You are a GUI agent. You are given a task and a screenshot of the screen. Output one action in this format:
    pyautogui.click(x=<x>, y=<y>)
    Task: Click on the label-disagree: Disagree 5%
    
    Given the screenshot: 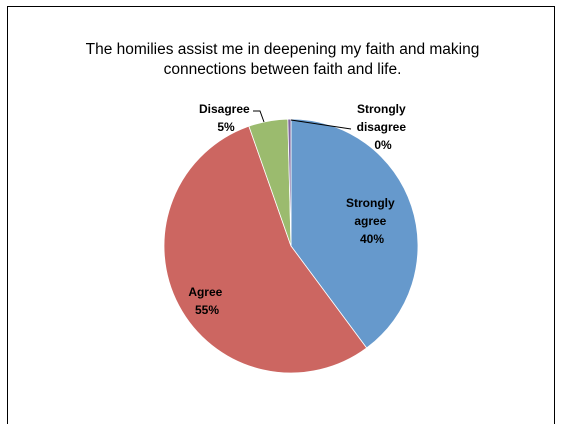 What is the action you would take?
    pyautogui.click(x=226, y=118)
    